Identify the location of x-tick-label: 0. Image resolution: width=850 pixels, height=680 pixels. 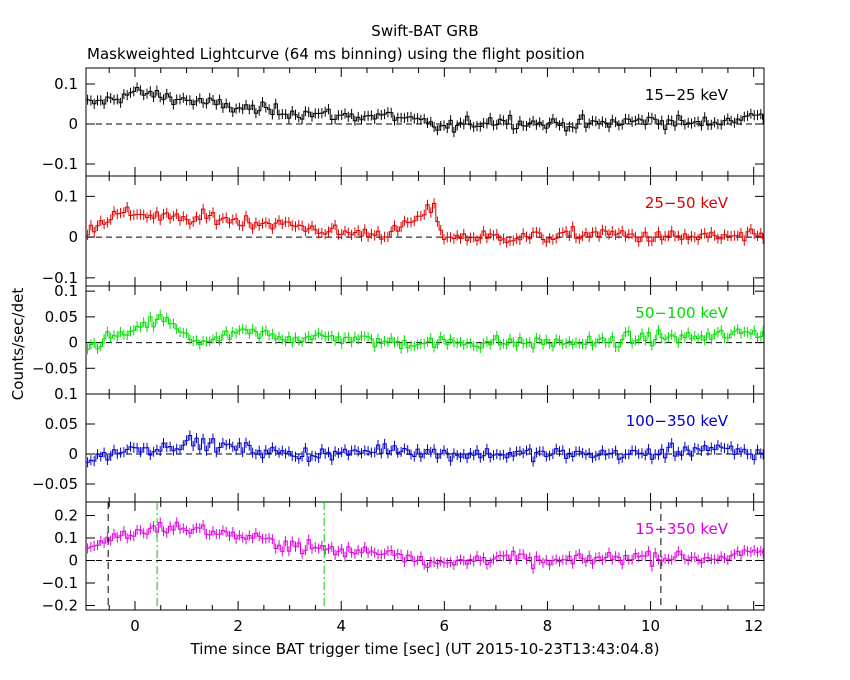
(135, 626).